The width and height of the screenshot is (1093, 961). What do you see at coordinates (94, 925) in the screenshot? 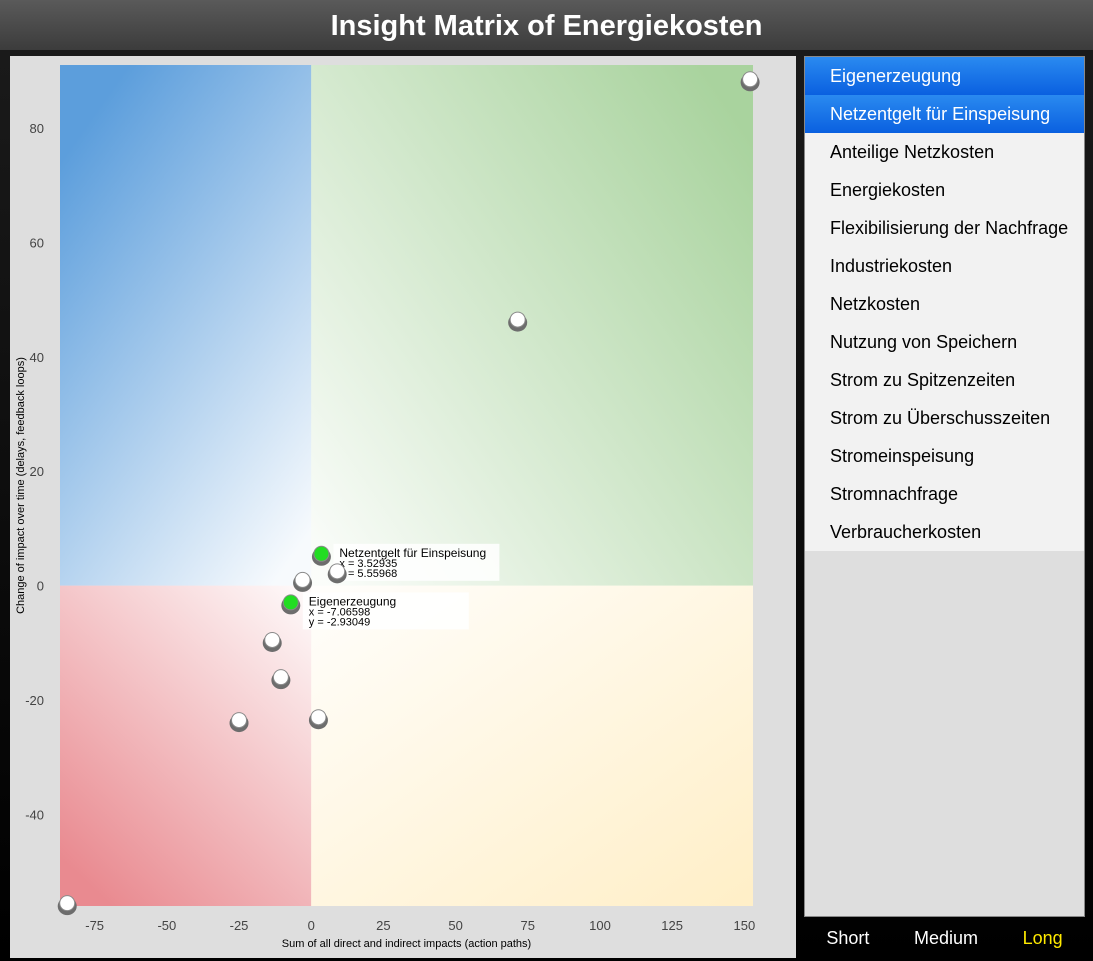
I see `x-tick-label: -75` at bounding box center [94, 925].